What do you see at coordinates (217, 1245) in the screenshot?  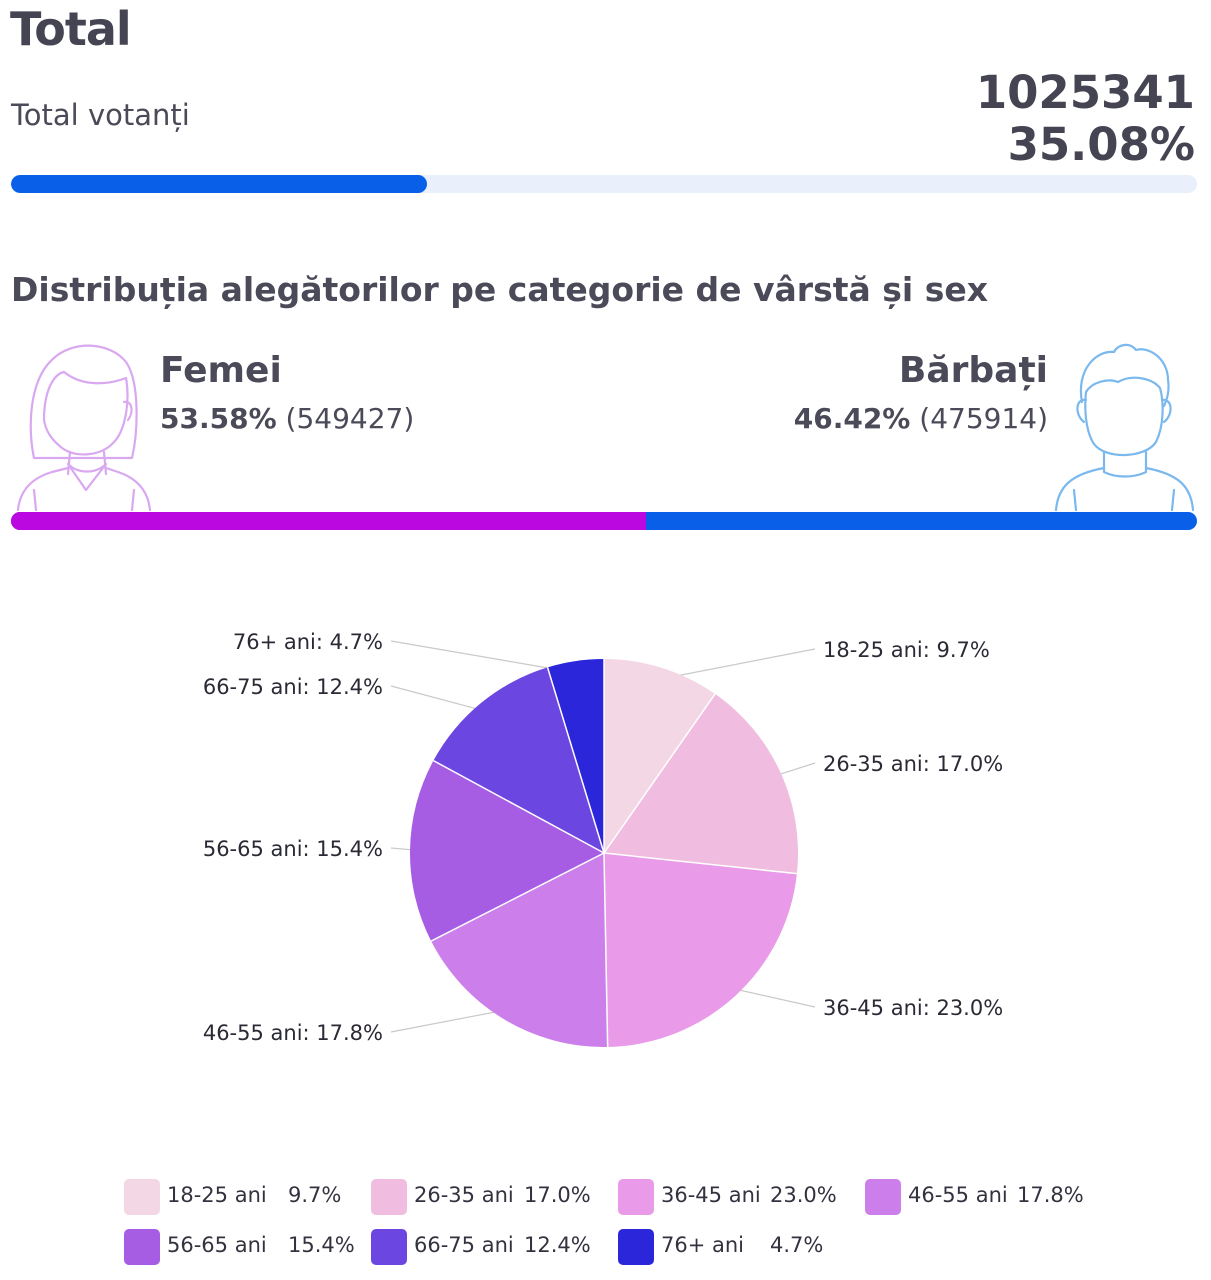 I see `legend-label: 56-65 ani` at bounding box center [217, 1245].